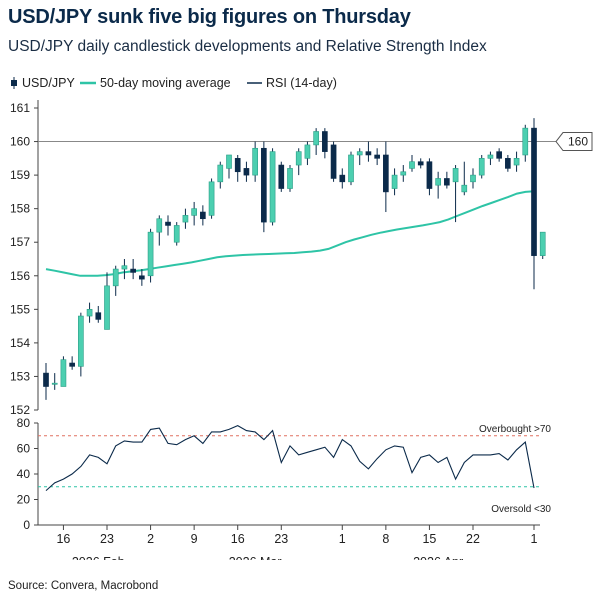  Describe the element at coordinates (20, 242) in the screenshot. I see `price-y-tick-label: 157` at that location.